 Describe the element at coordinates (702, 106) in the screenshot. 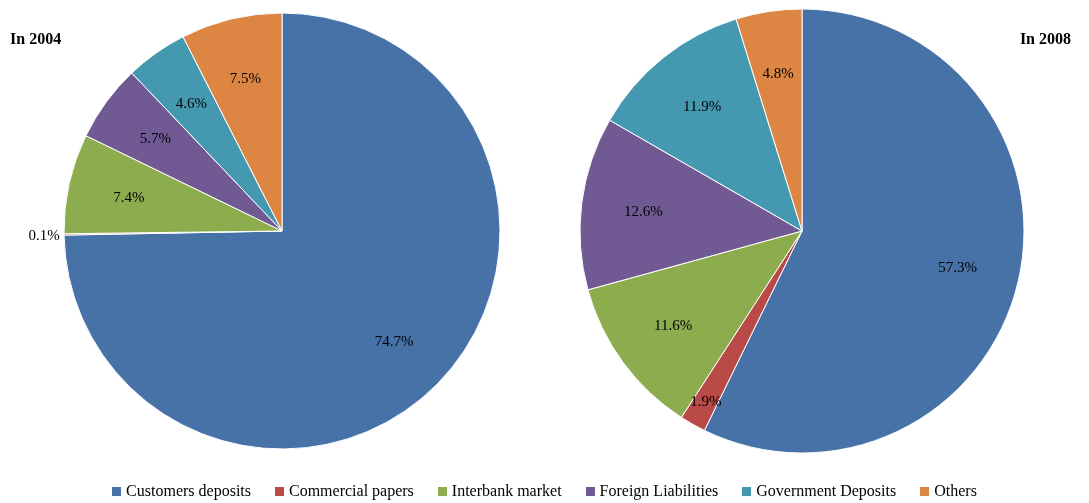

I see `data-label: 11.9%` at that location.